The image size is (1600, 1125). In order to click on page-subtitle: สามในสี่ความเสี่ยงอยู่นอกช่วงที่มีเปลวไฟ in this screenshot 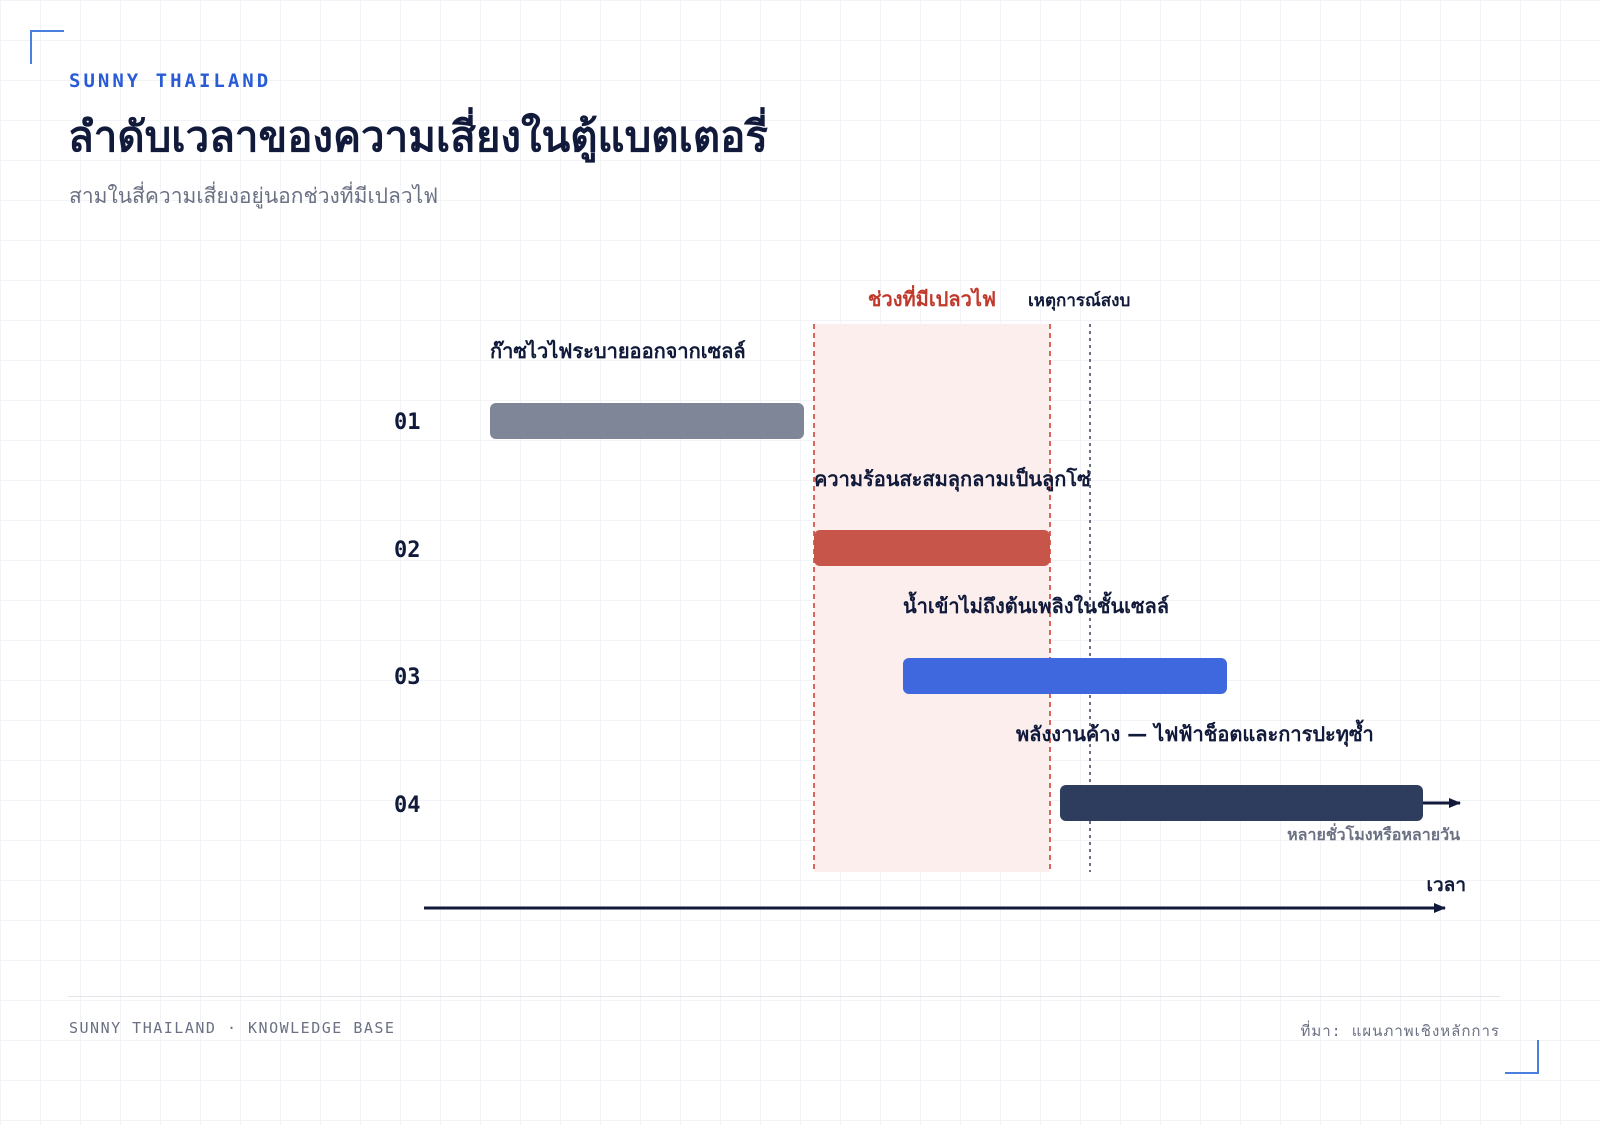, I will do `click(254, 196)`.